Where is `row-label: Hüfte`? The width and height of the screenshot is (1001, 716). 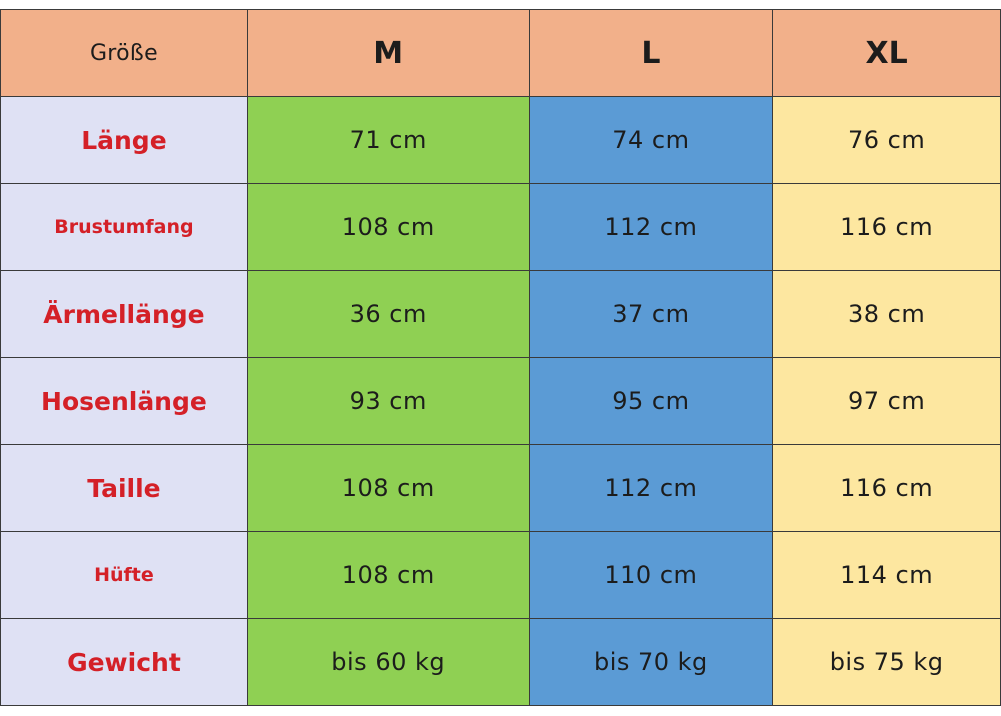
row-label: Hüfte is located at coordinates (124, 575).